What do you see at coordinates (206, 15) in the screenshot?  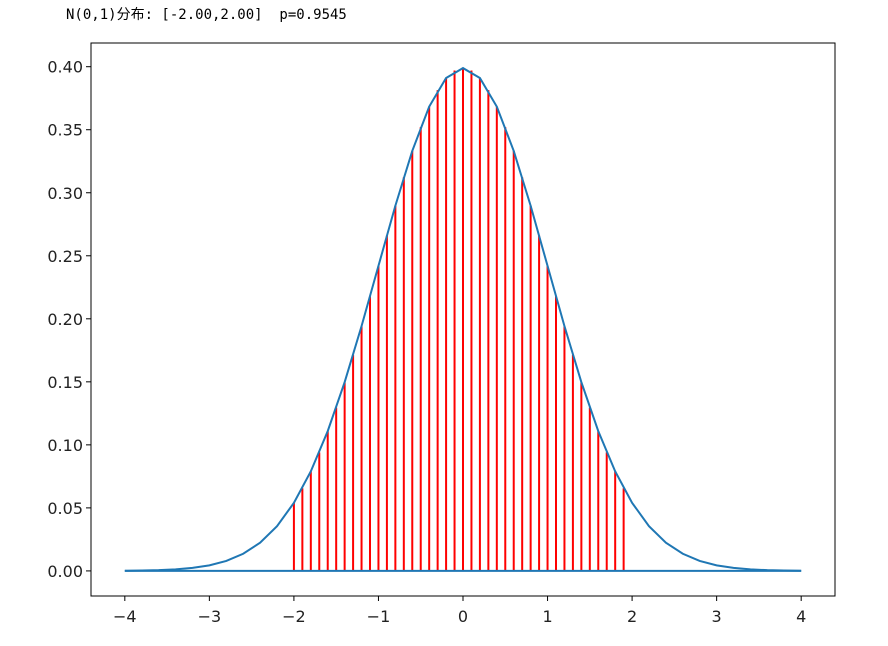 I see `output-text: N(0,1)分布: [-2.00,2.00] p=0.9545` at bounding box center [206, 15].